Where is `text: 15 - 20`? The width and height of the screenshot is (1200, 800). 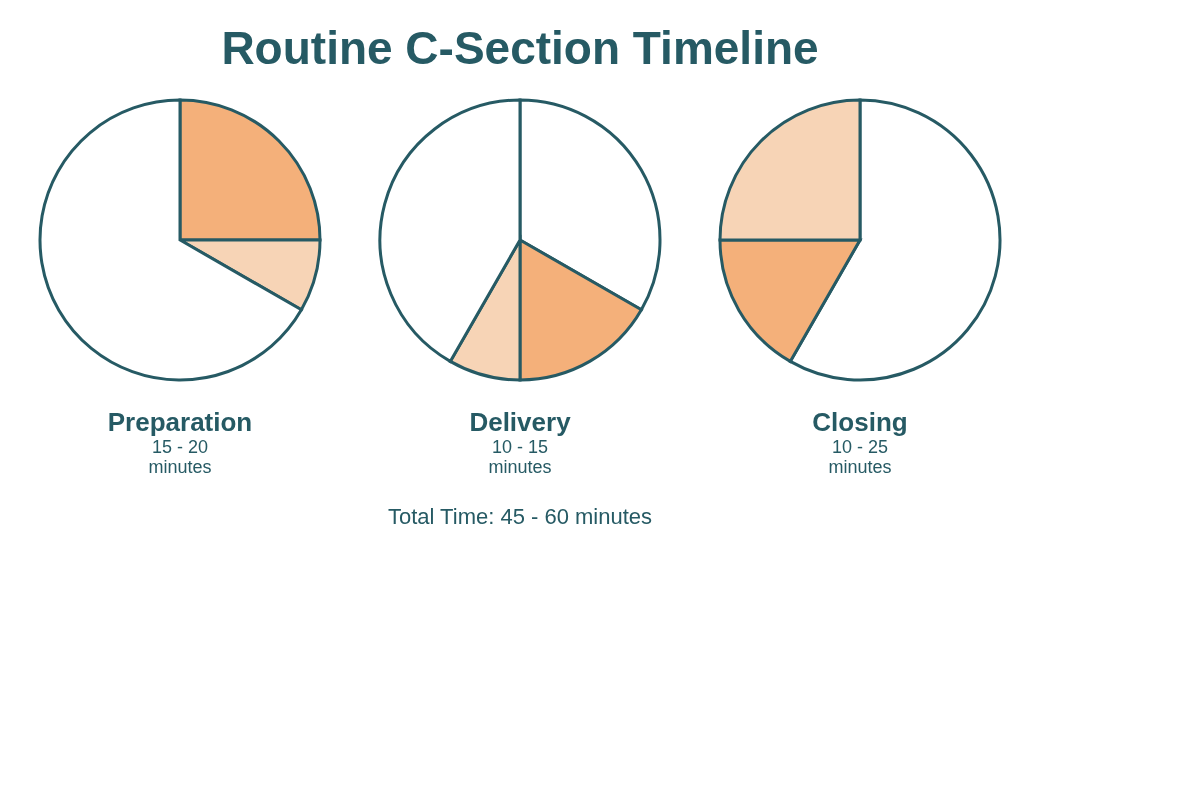
text: 15 - 20 is located at coordinates (180, 447).